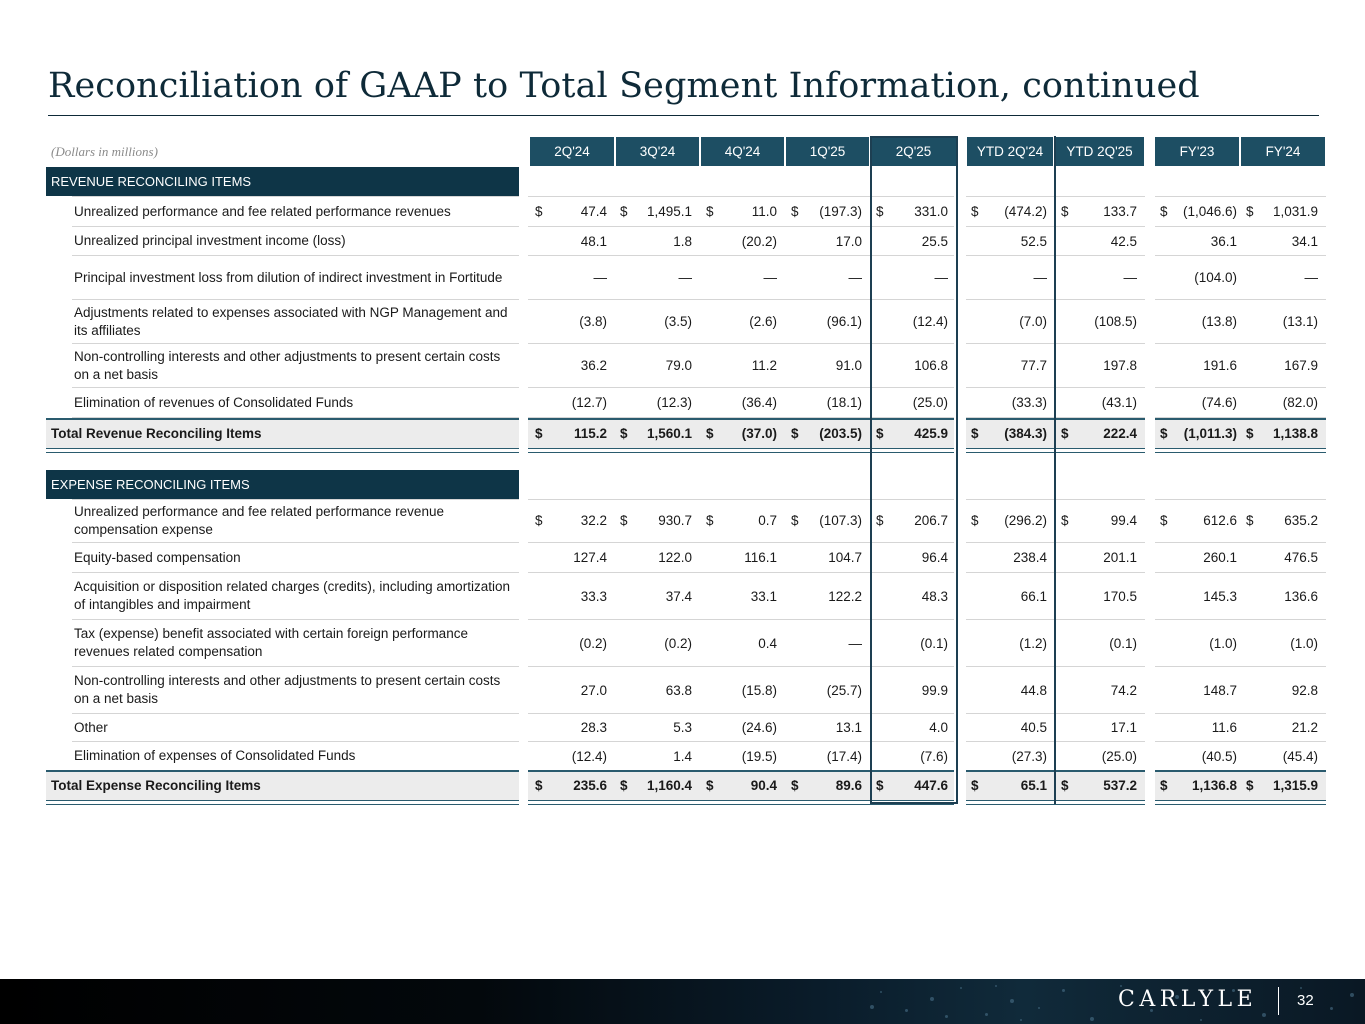 This screenshot has width=1365, height=1024. What do you see at coordinates (913, 151) in the screenshot?
I see `column-header: 2Q'25` at bounding box center [913, 151].